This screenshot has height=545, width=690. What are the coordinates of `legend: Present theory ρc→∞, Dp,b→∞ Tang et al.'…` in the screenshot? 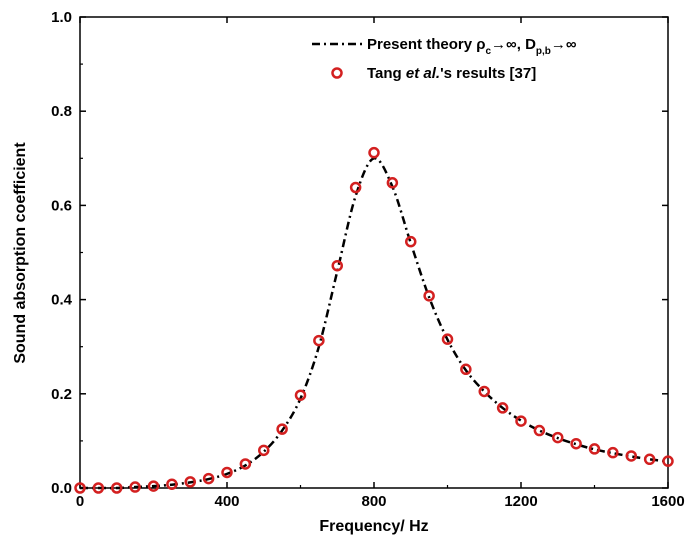 It's located at (444, 59).